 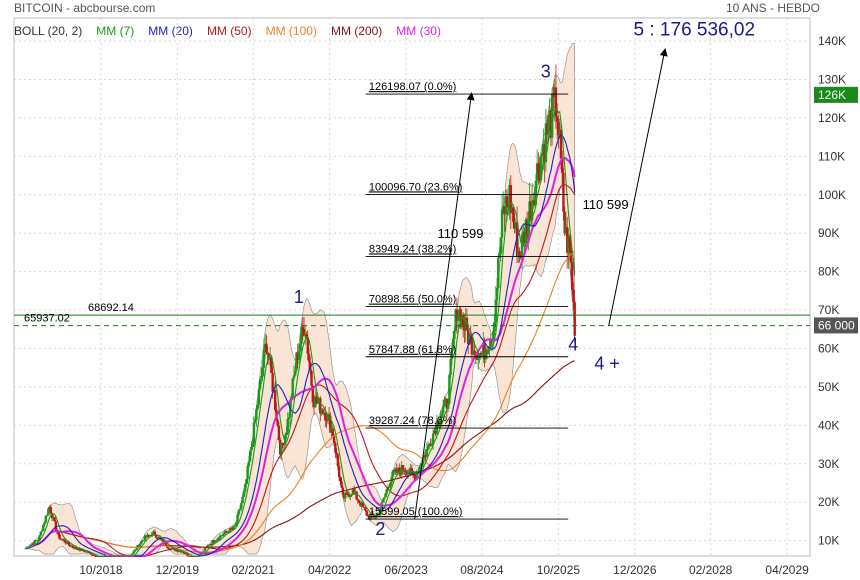 What do you see at coordinates (48, 31) in the screenshot?
I see `legend-item: BOLL (20, 2)` at bounding box center [48, 31].